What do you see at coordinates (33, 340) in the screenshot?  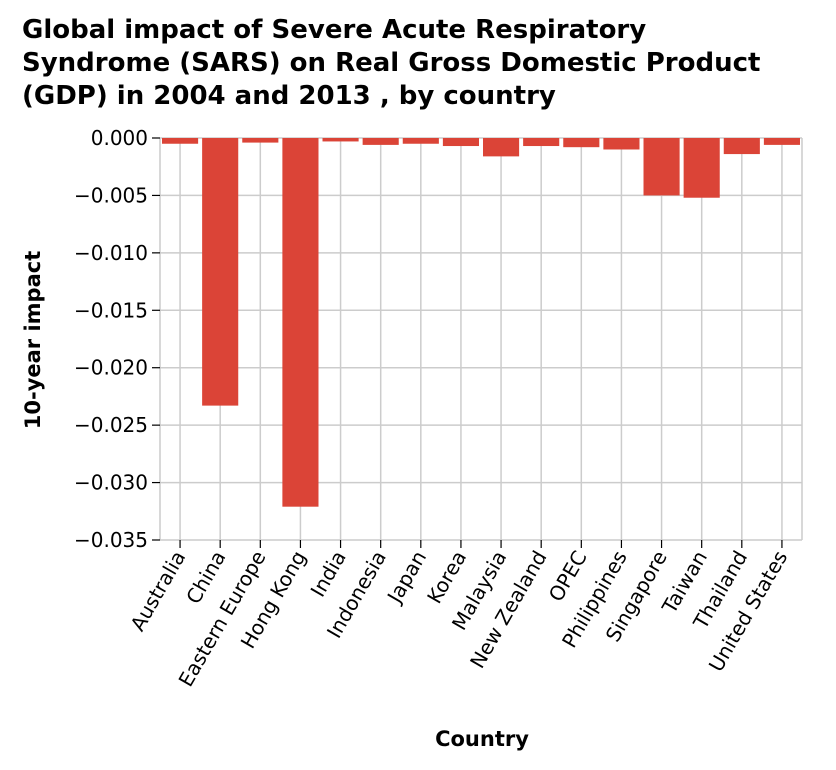 I see `y-axis-title: 10-year impact` at bounding box center [33, 340].